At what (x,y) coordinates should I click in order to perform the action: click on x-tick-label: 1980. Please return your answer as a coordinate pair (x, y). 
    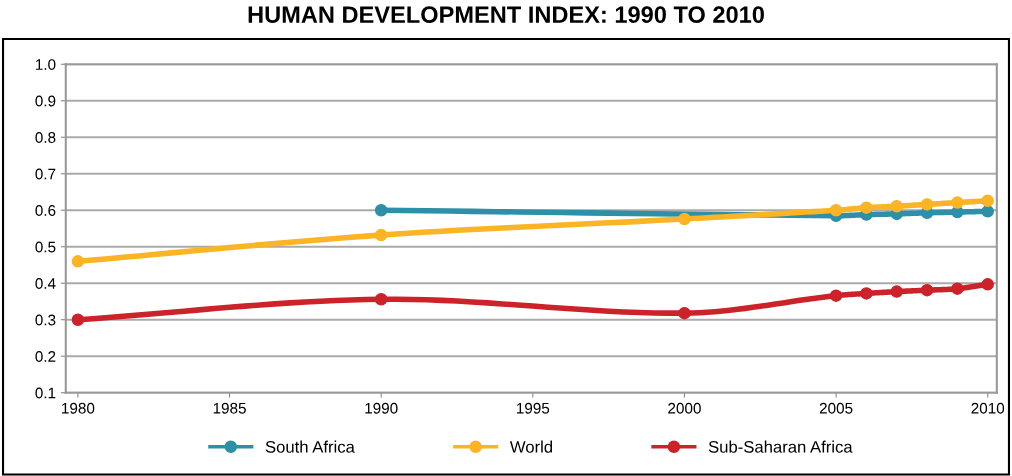
    Looking at the image, I should click on (78, 408).